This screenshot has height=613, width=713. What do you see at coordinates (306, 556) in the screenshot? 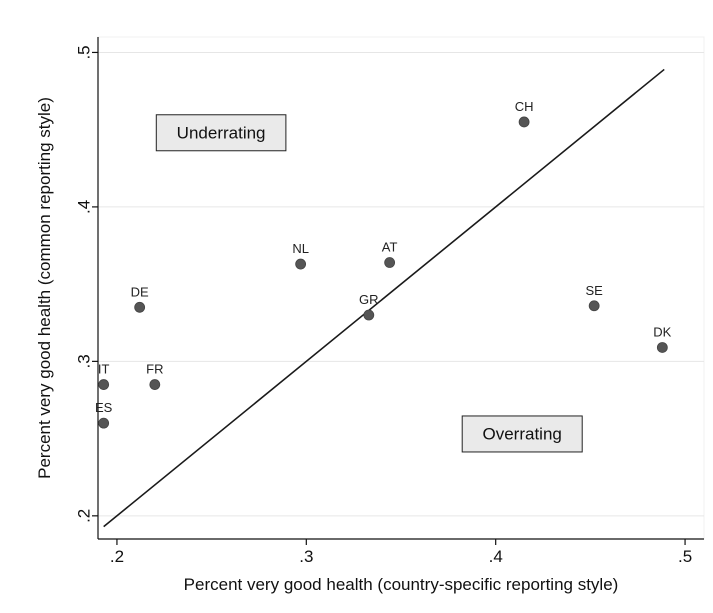
I see `x-tick-label-1: .3` at bounding box center [306, 556].